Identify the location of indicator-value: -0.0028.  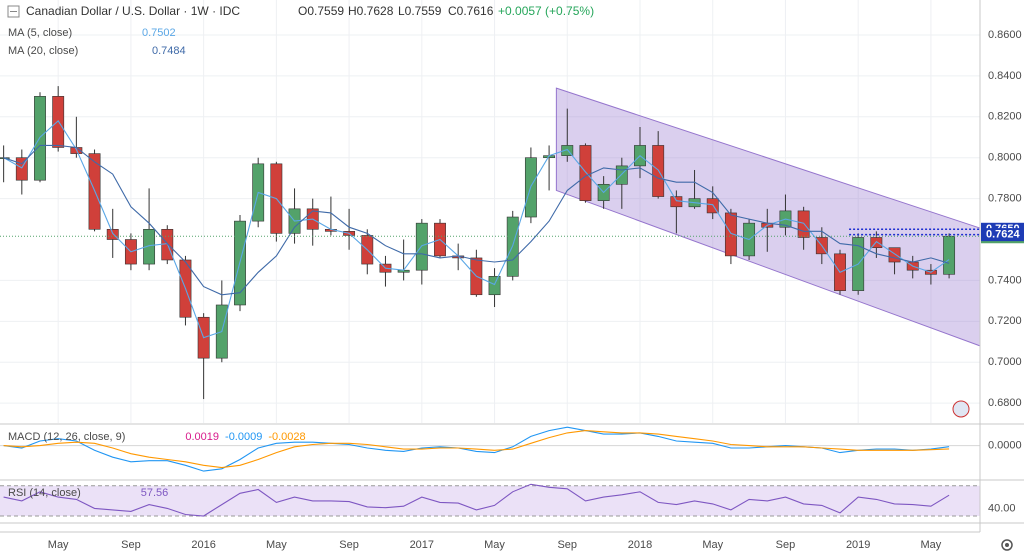
(286, 437).